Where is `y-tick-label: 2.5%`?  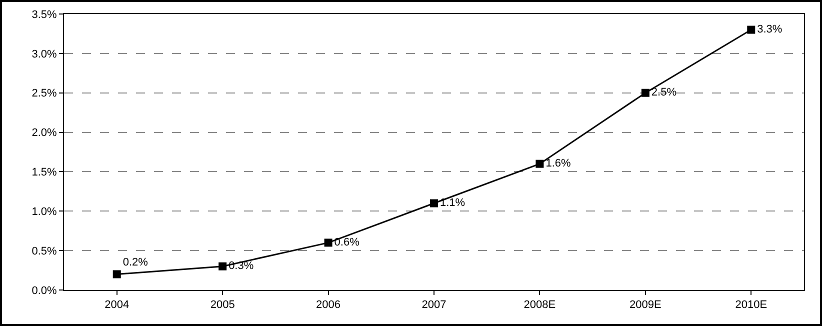
y-tick-label: 2.5% is located at coordinates (45, 94).